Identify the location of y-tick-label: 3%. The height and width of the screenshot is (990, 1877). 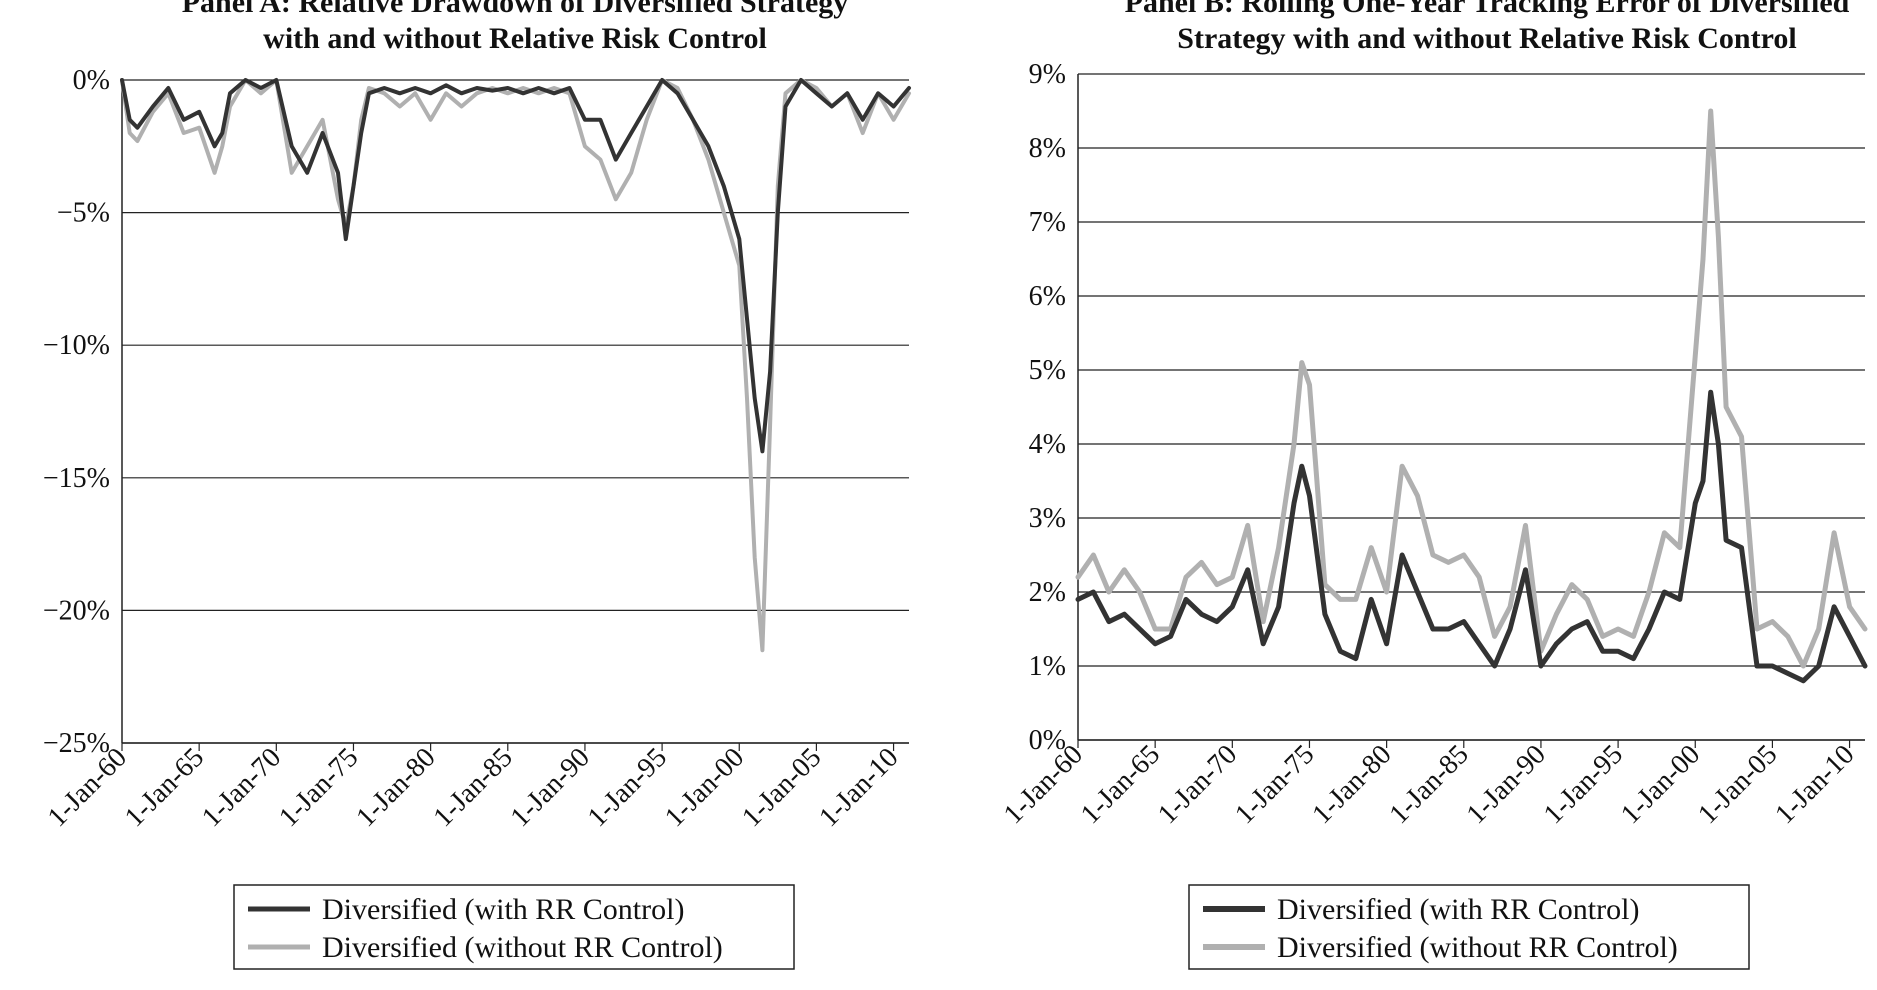
(1047, 518).